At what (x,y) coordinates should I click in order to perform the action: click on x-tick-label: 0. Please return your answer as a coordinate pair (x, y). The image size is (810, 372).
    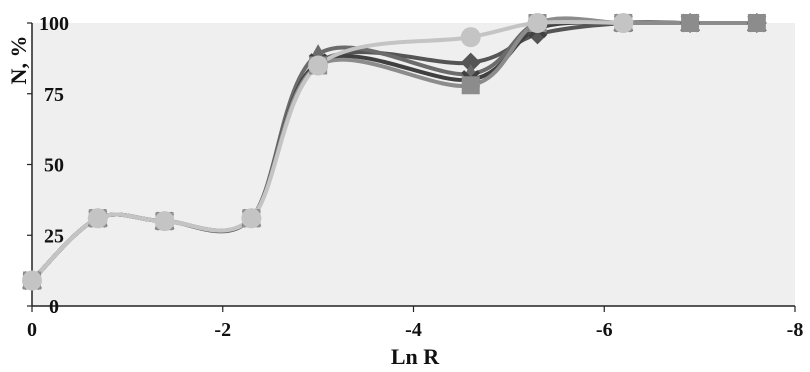
    Looking at the image, I should click on (32, 330).